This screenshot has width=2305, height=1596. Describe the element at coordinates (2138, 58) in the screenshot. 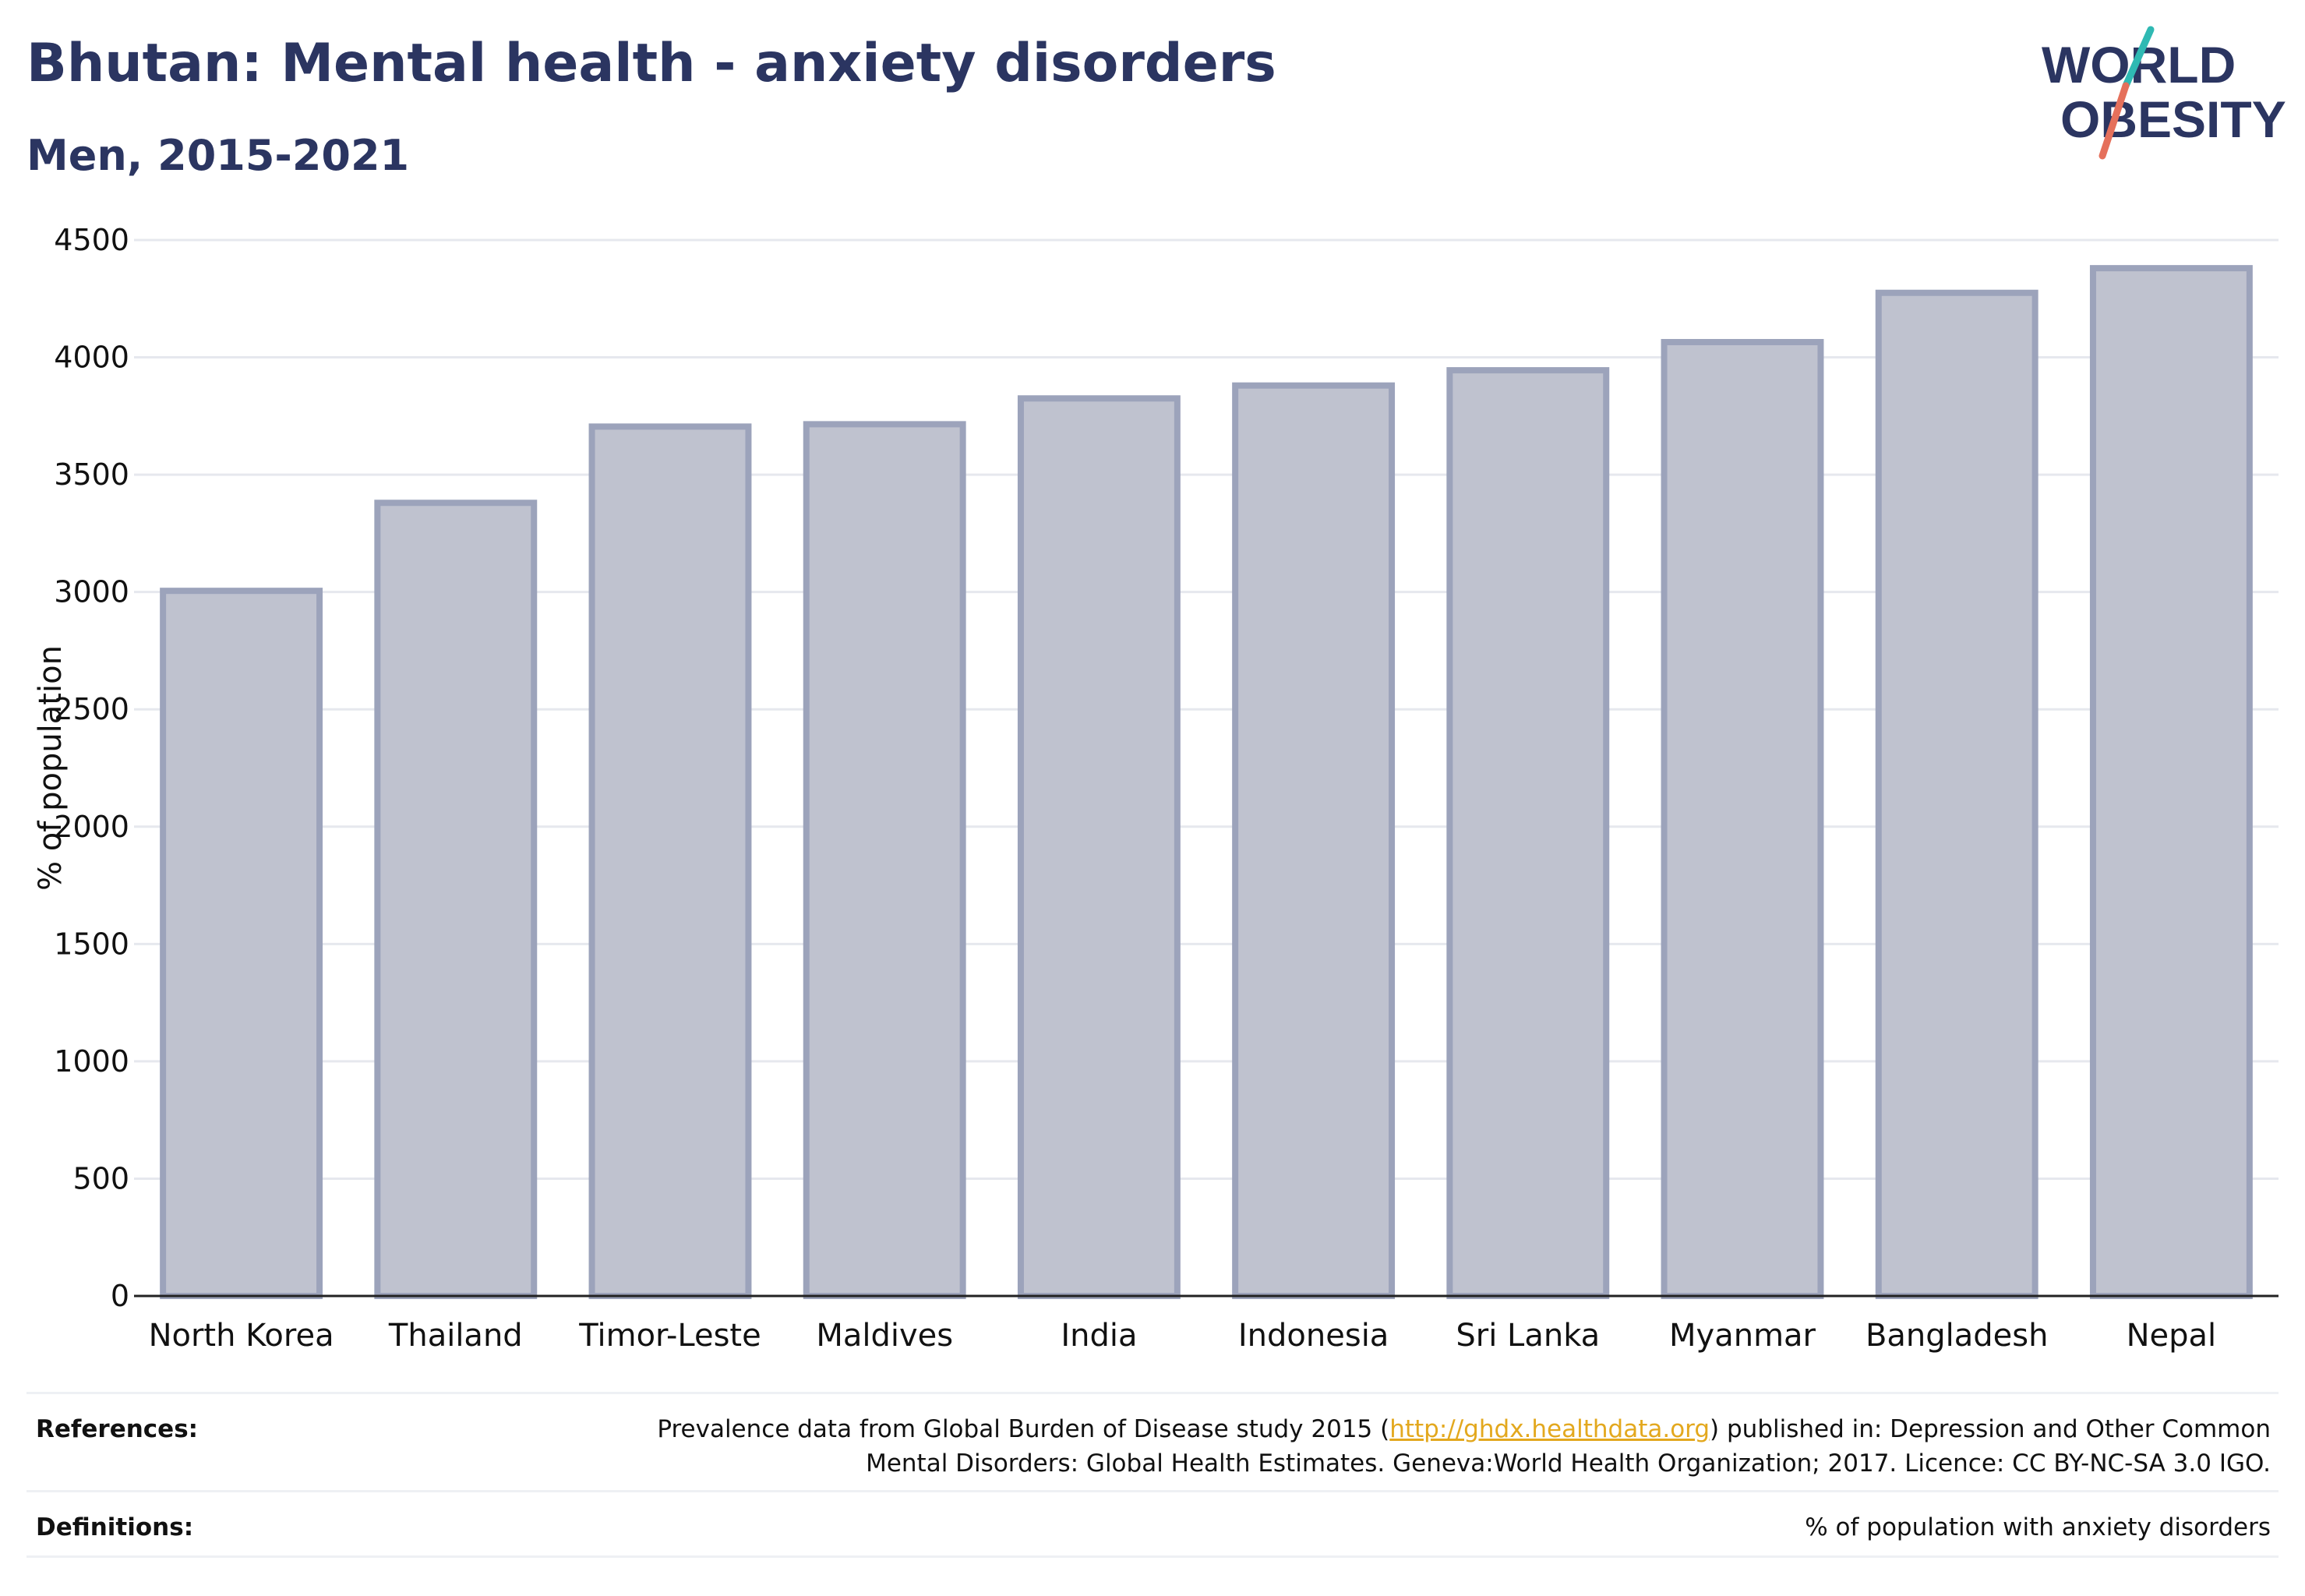

I see `logo-slash-teal` at that location.